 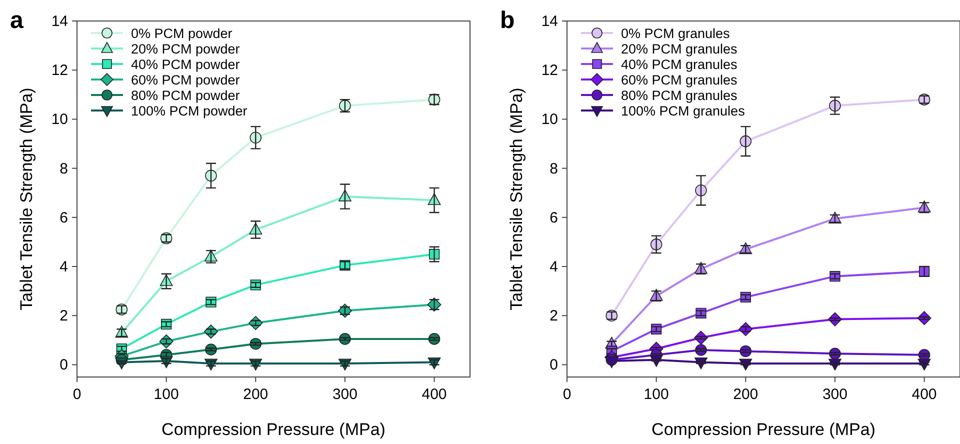 I want to click on legend-label: 20% PCM powder, so click(x=185, y=49).